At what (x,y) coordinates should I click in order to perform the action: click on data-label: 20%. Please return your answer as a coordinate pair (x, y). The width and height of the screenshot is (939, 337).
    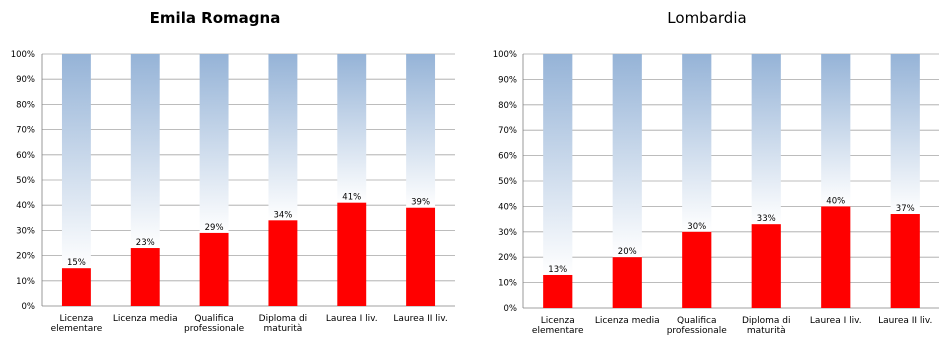
    Looking at the image, I should click on (627, 252).